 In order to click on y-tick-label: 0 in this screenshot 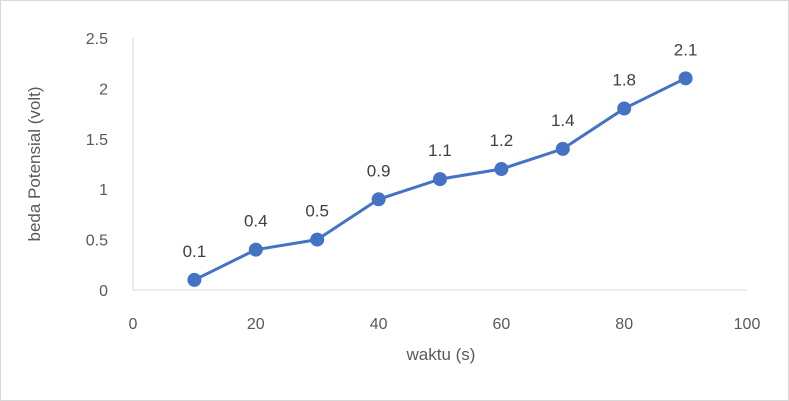, I will do `click(103, 291)`.